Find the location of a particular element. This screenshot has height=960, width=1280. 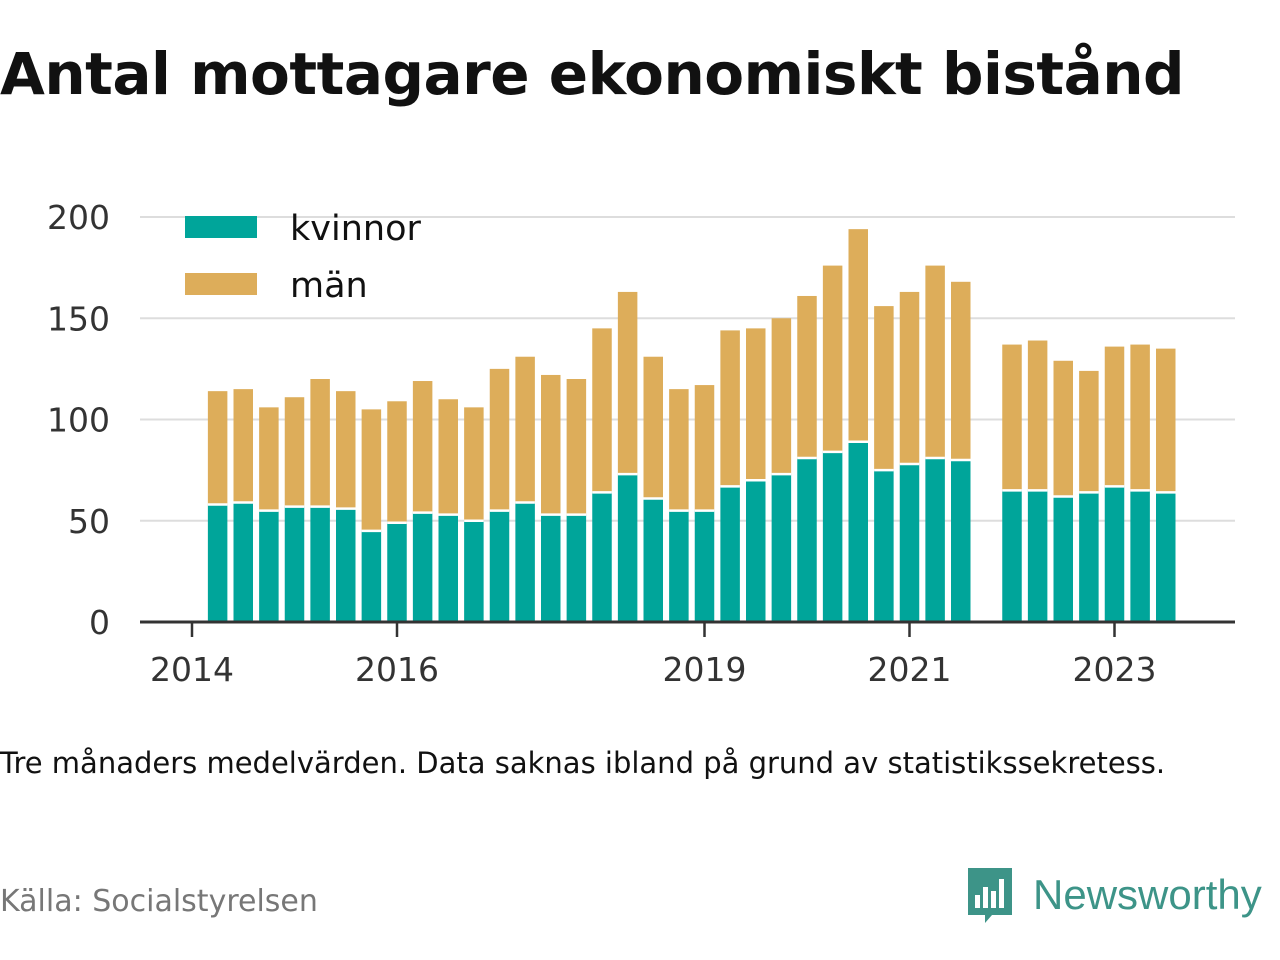

y-tick-label: 100 is located at coordinates (78, 420).